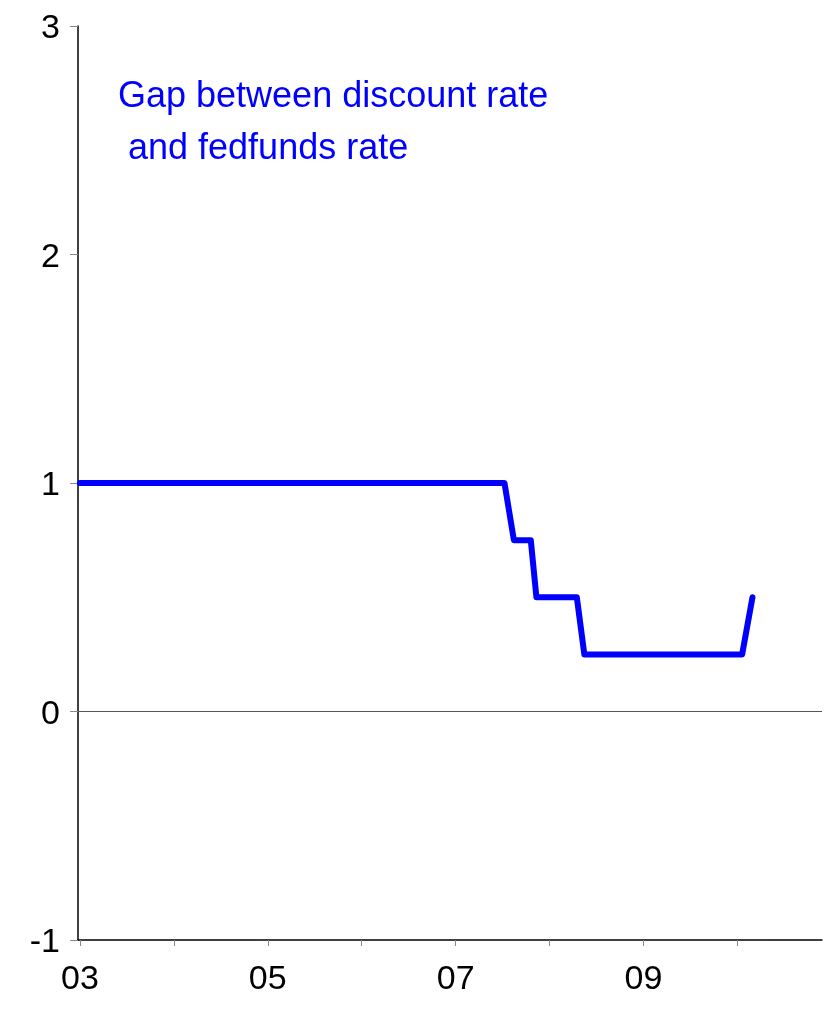 The height and width of the screenshot is (1010, 832). I want to click on y-tick-label: 1, so click(50, 483).